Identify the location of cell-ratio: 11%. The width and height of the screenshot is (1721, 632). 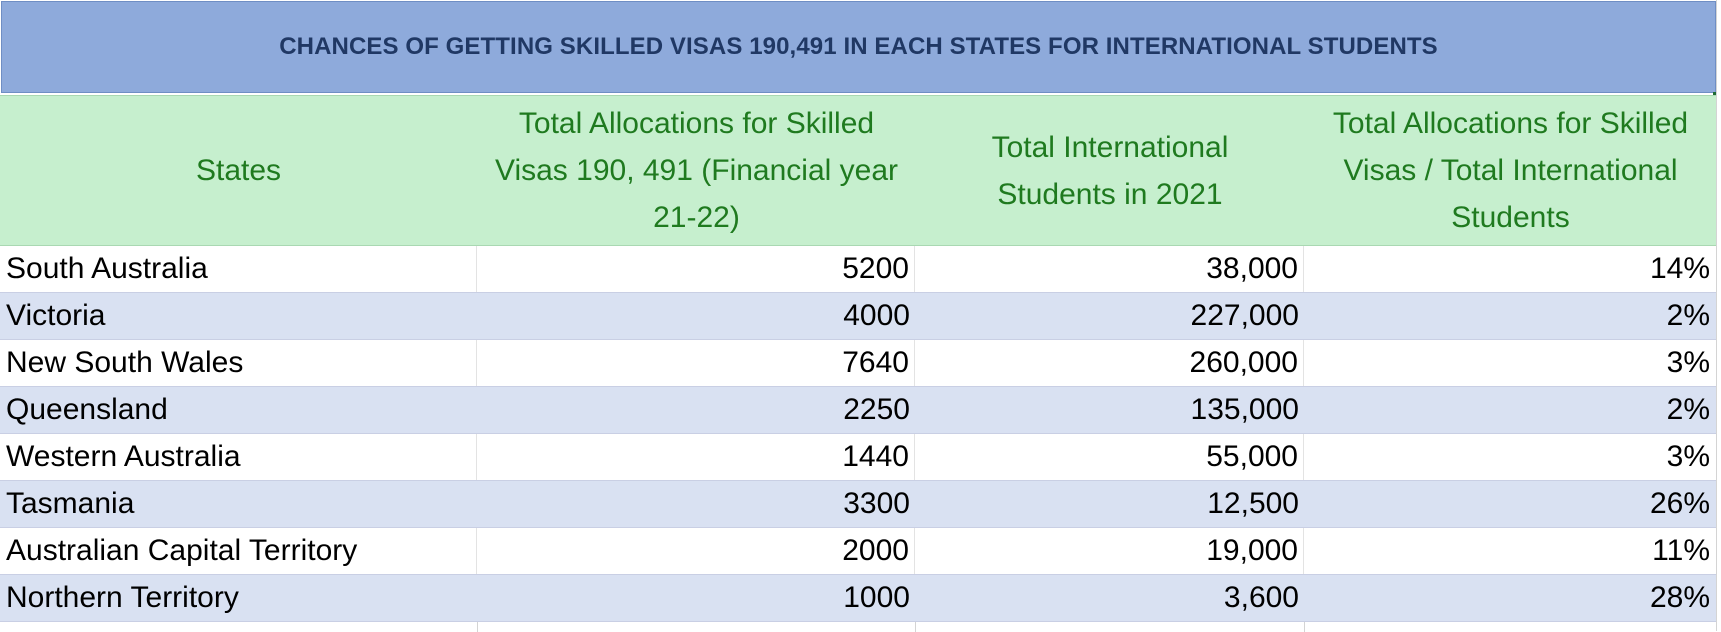
(1681, 550).